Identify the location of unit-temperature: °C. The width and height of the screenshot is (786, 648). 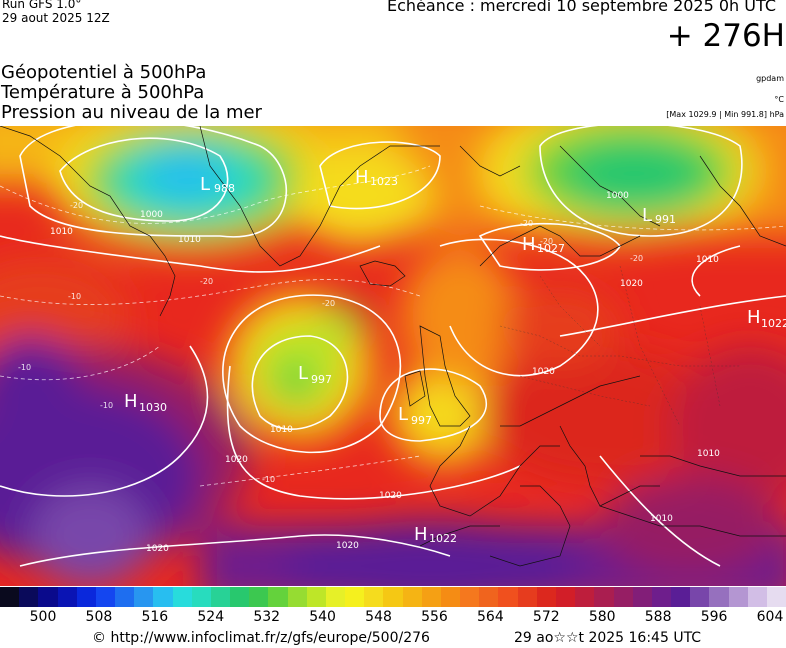
(779, 99).